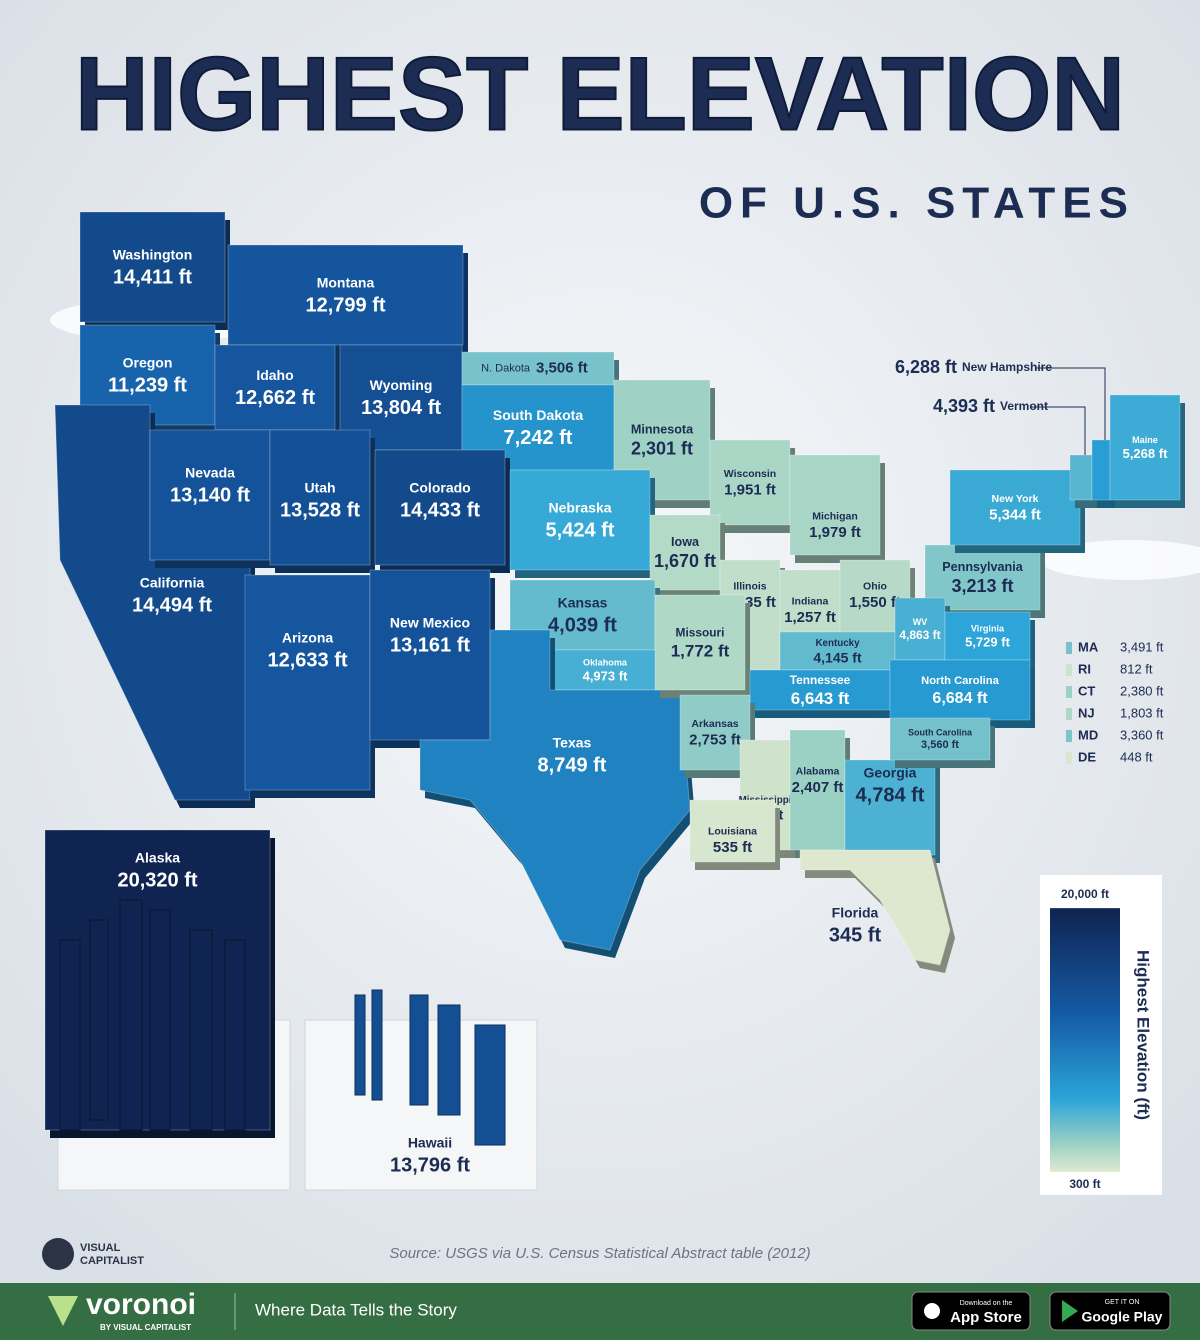  Describe the element at coordinates (818, 772) in the screenshot. I see `state-name: Alabama` at that location.